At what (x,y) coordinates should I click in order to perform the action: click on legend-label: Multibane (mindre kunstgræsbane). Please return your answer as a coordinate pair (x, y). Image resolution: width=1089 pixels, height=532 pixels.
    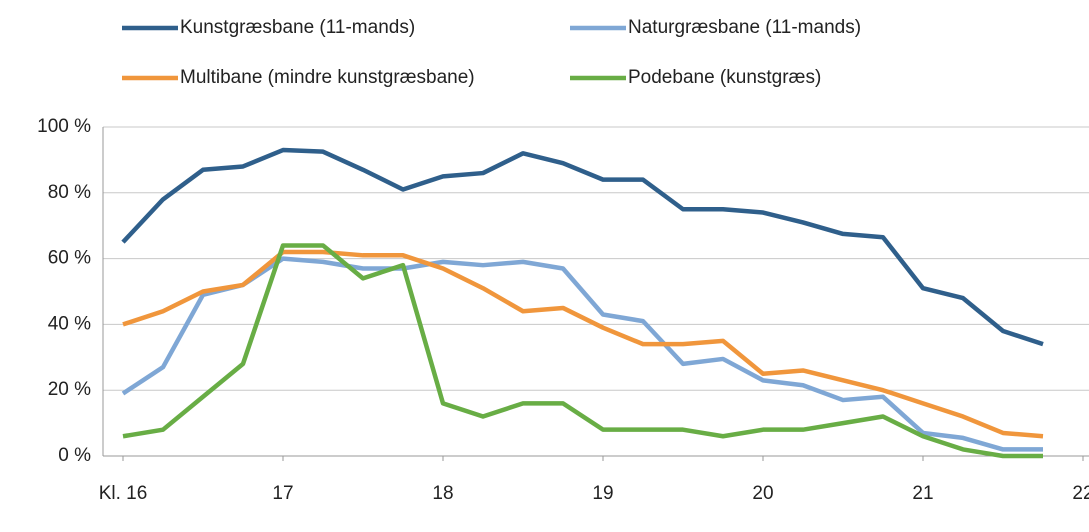
    Looking at the image, I should click on (327, 77).